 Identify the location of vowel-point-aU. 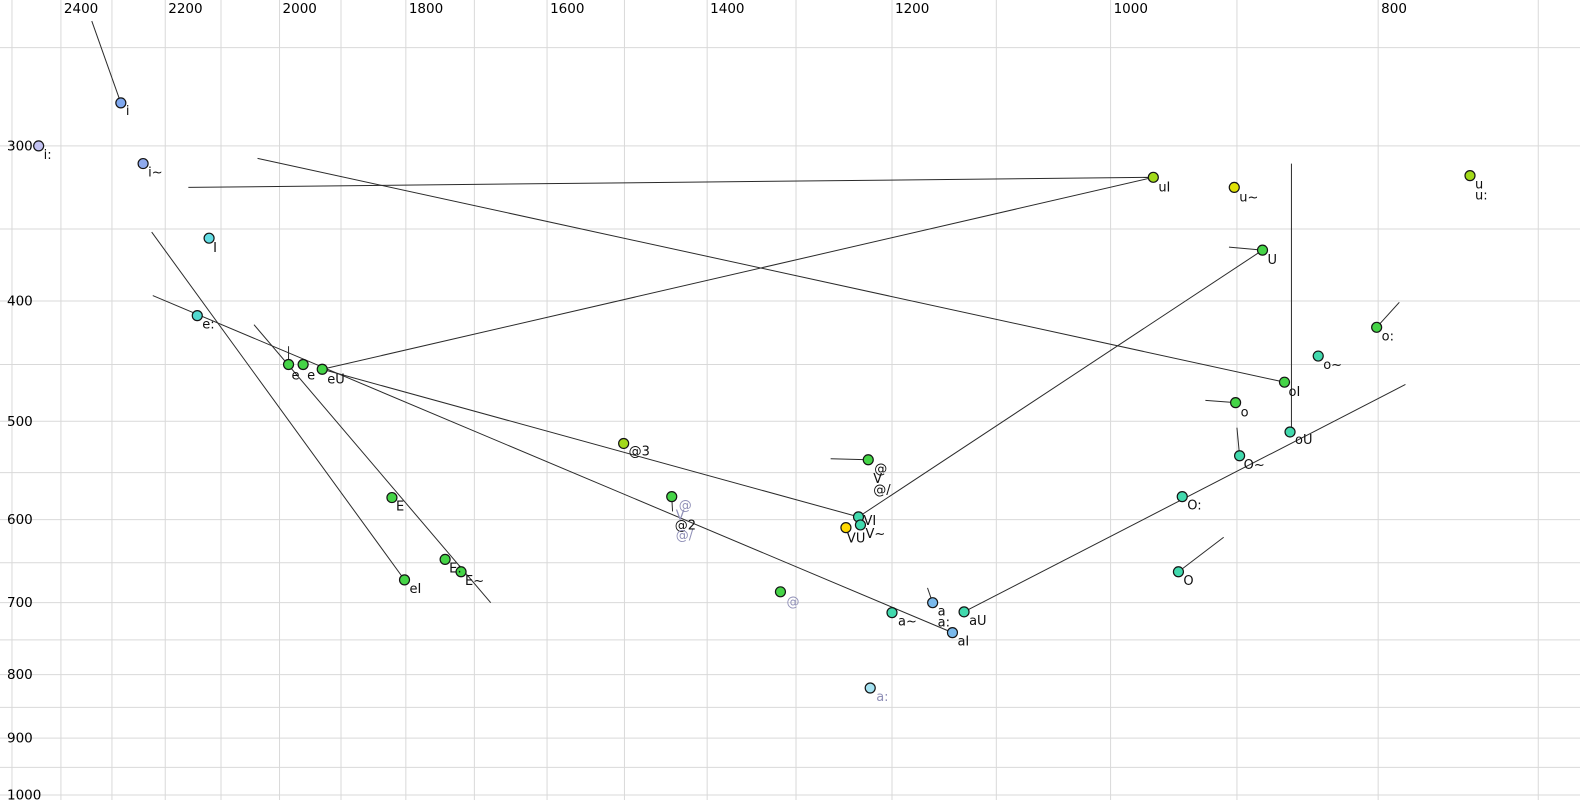
(964, 612).